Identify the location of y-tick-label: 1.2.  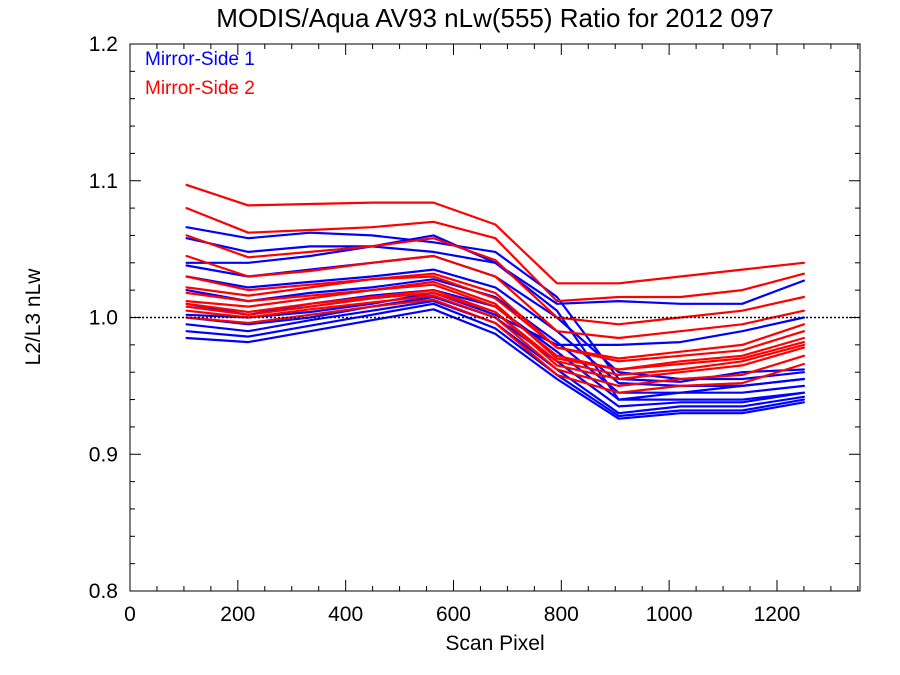
(103, 44).